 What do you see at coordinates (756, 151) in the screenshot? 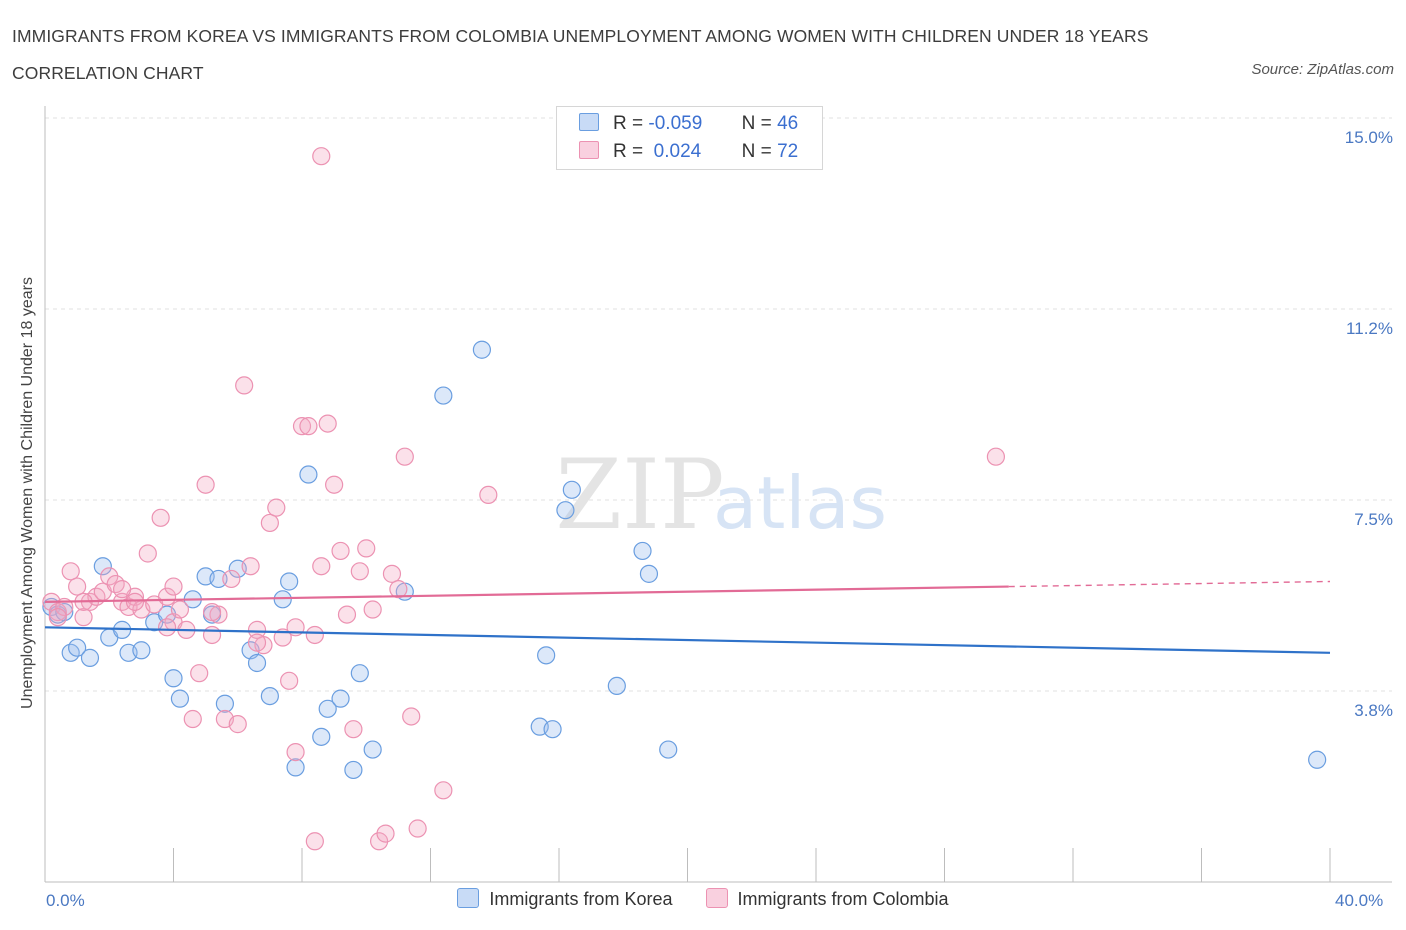
I see `colombia-n-label: N =` at bounding box center [756, 151].